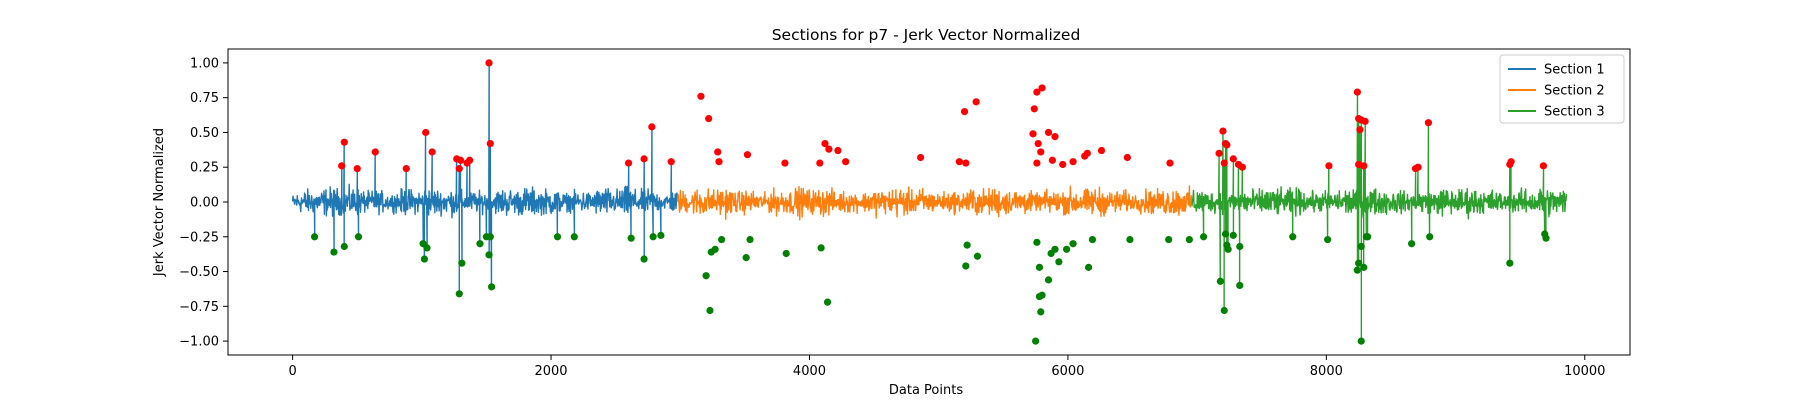 The image size is (1800, 400). I want to click on y-axis-label: Jerk Vector Normalized, so click(159, 202).